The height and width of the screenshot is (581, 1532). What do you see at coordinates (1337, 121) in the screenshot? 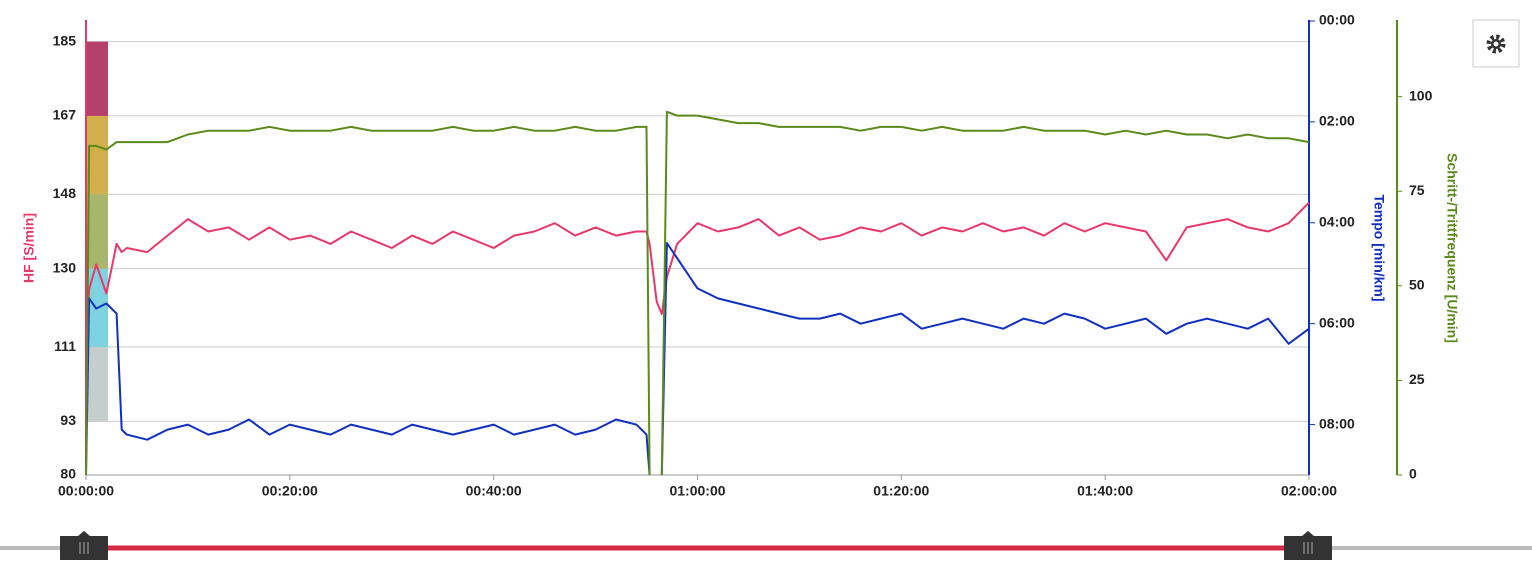
I see `y2-tick-label: 02:00` at bounding box center [1337, 121].